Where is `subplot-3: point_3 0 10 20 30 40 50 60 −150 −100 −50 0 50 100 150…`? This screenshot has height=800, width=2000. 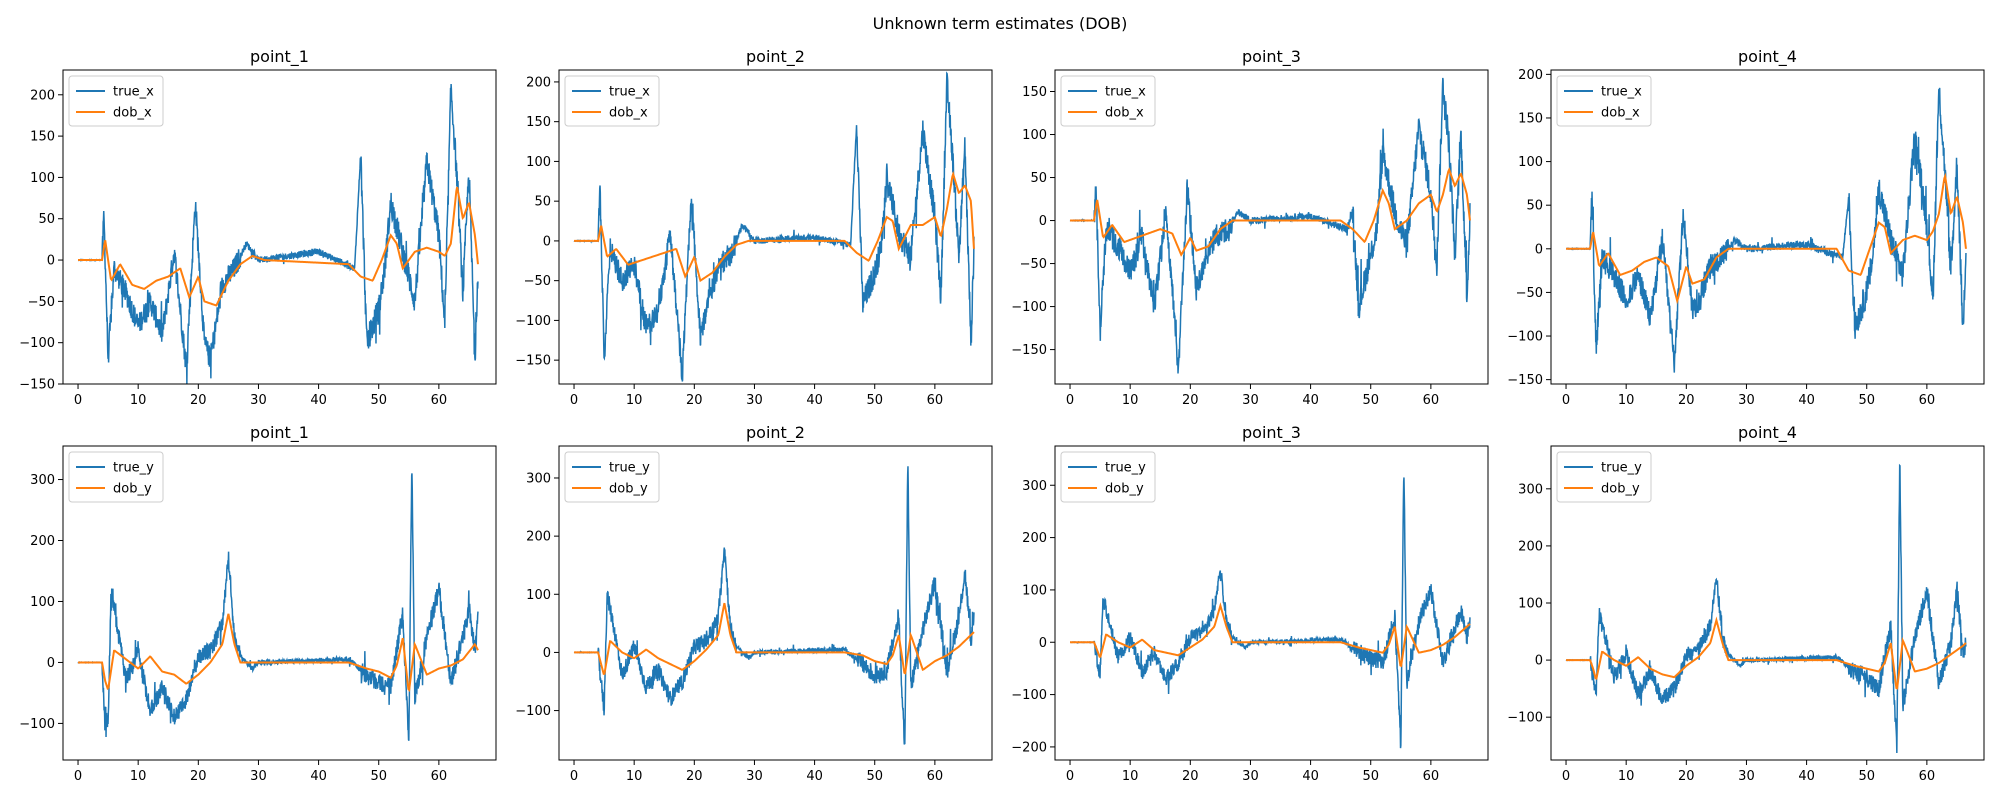
subplot-3: point_3 0 10 20 30 40 50 60 −150 −100 −50 0 50 100 150… is located at coordinates (1250, 227).